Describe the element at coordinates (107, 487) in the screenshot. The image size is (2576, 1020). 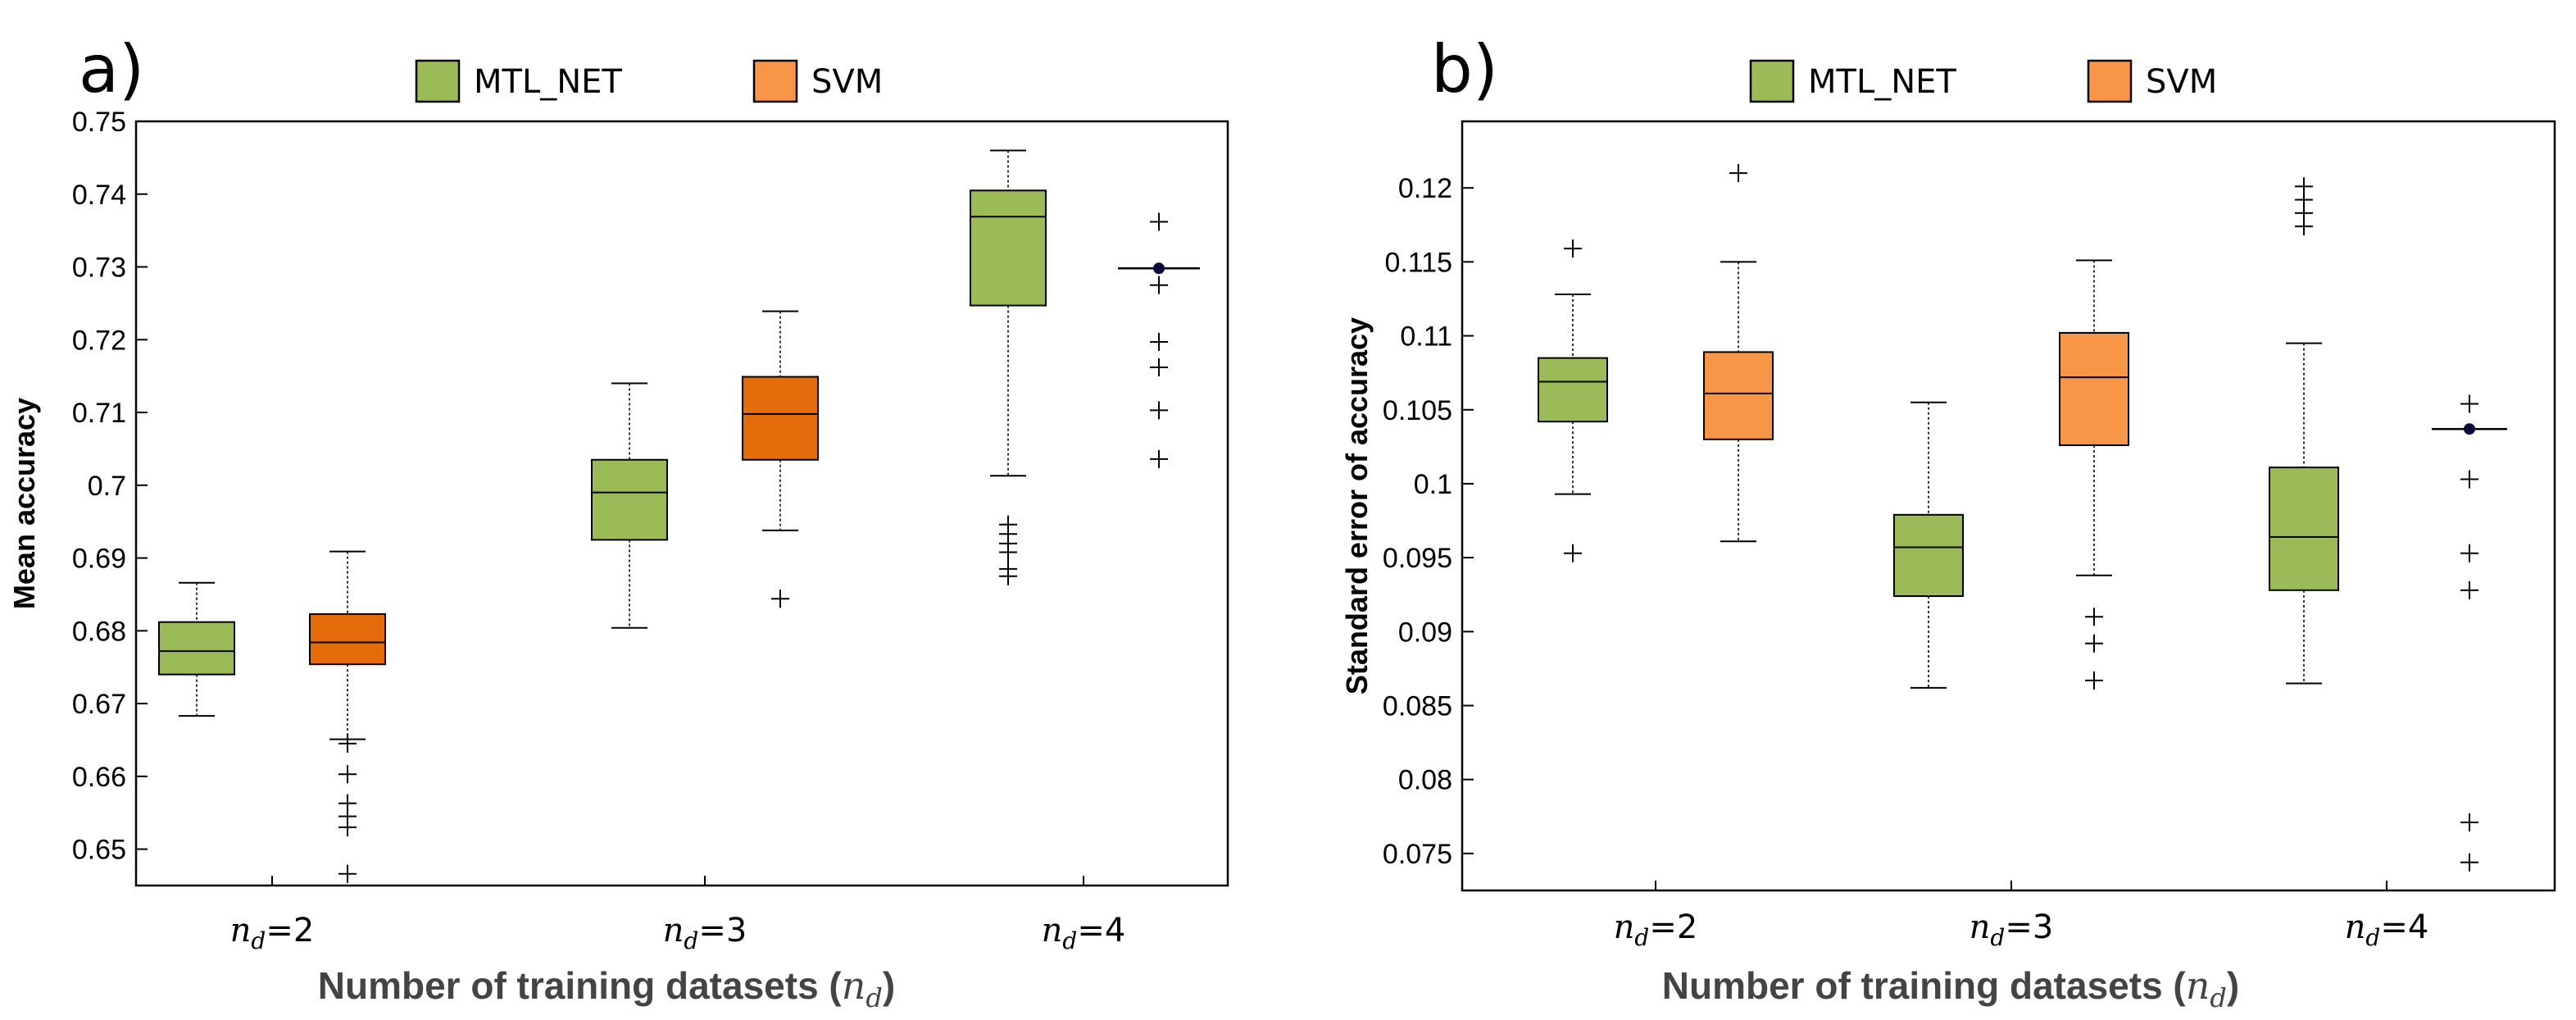
I see `y-tick-label: 0.7` at that location.